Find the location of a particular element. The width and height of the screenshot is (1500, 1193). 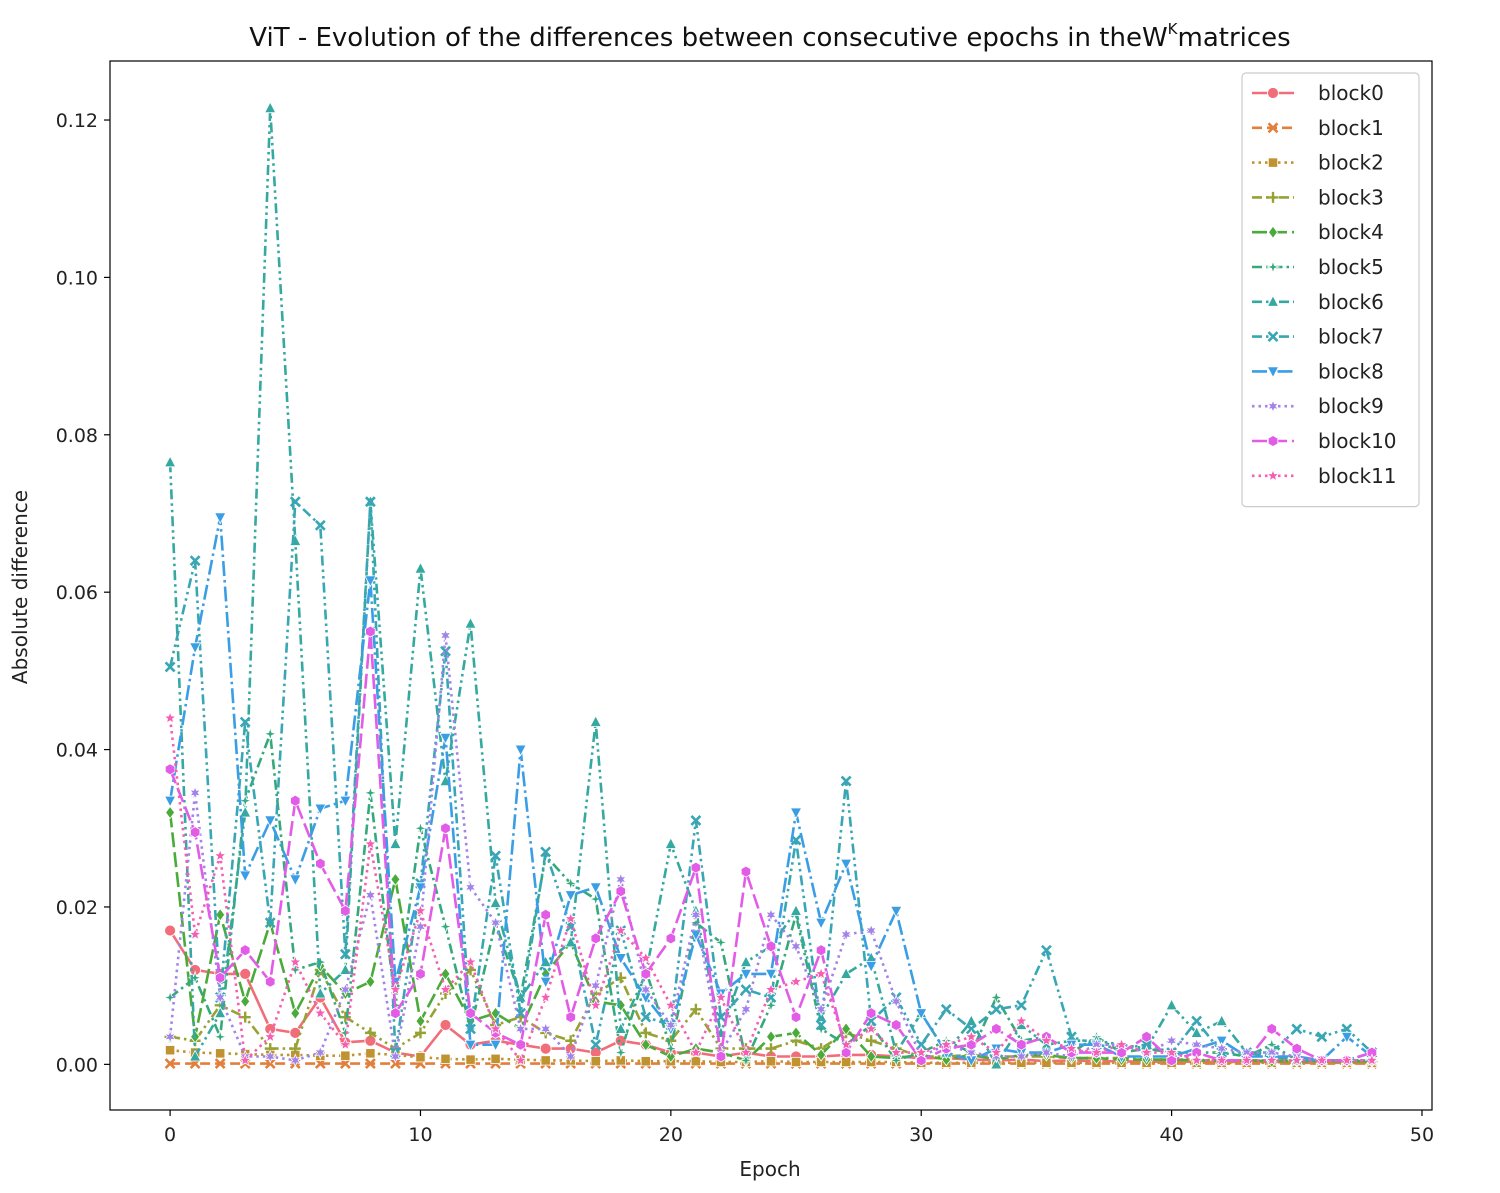

legend-marker-block10 is located at coordinates (1273, 441).